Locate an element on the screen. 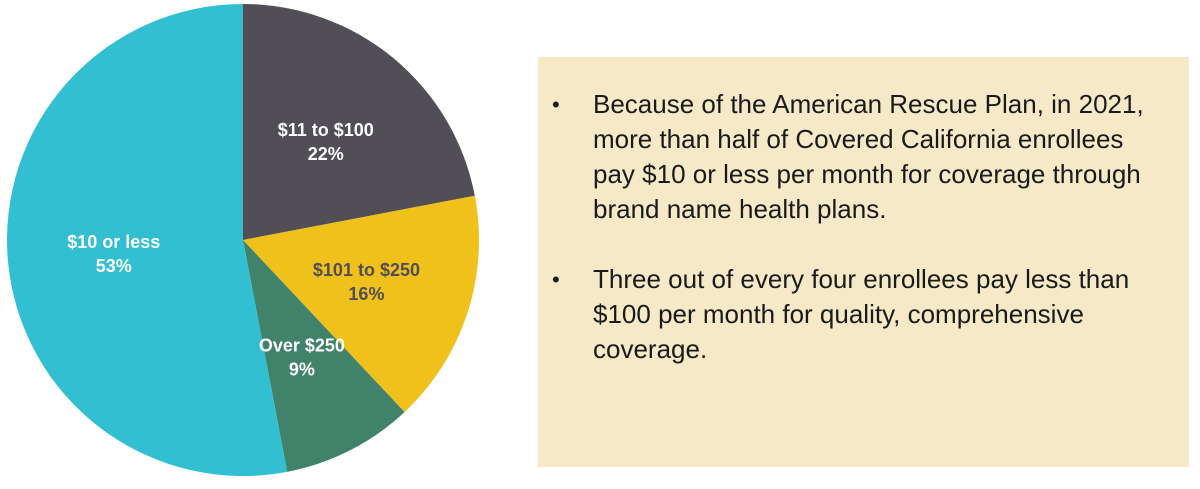 The image size is (1200, 489). slice-category-label: $101 to $250 is located at coordinates (366, 270).